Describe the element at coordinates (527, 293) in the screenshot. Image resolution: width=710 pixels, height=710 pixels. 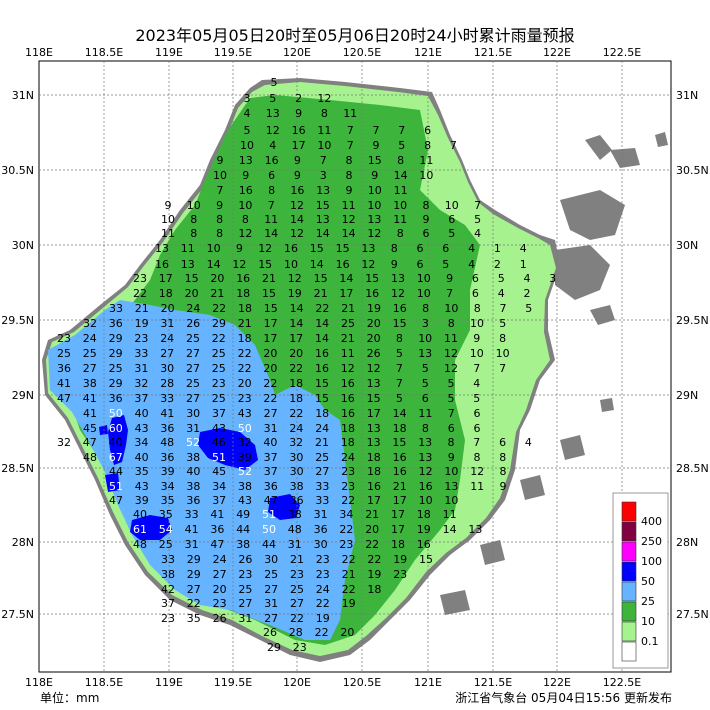
I see `forecast-value: 2` at that location.